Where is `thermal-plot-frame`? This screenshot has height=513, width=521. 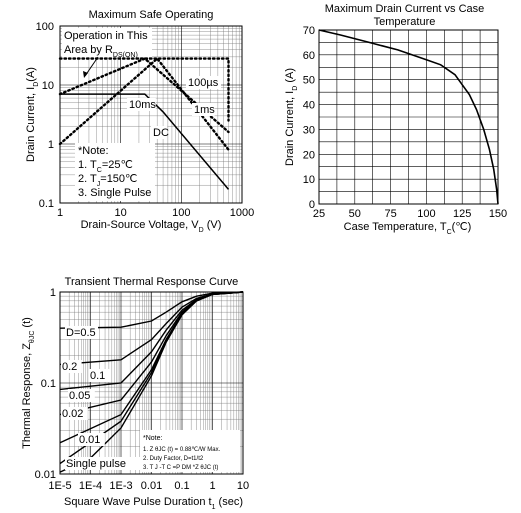
thermal-plot-frame is located at coordinates (151, 383).